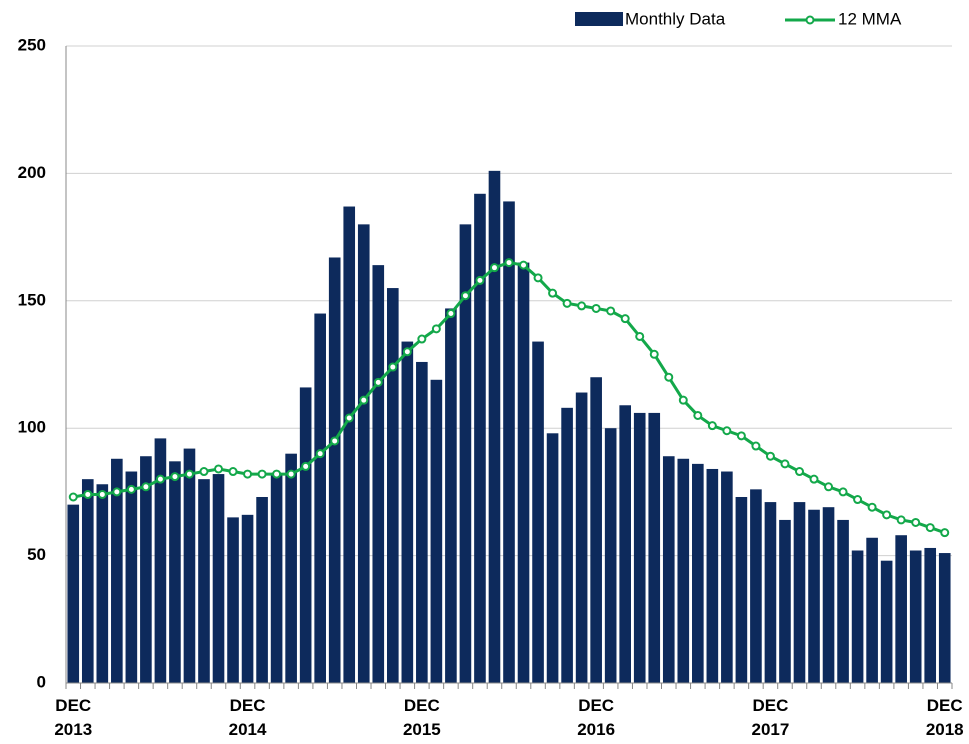 The image size is (969, 744). Describe the element at coordinates (32, 44) in the screenshot. I see `y-tick-label: 250` at that location.